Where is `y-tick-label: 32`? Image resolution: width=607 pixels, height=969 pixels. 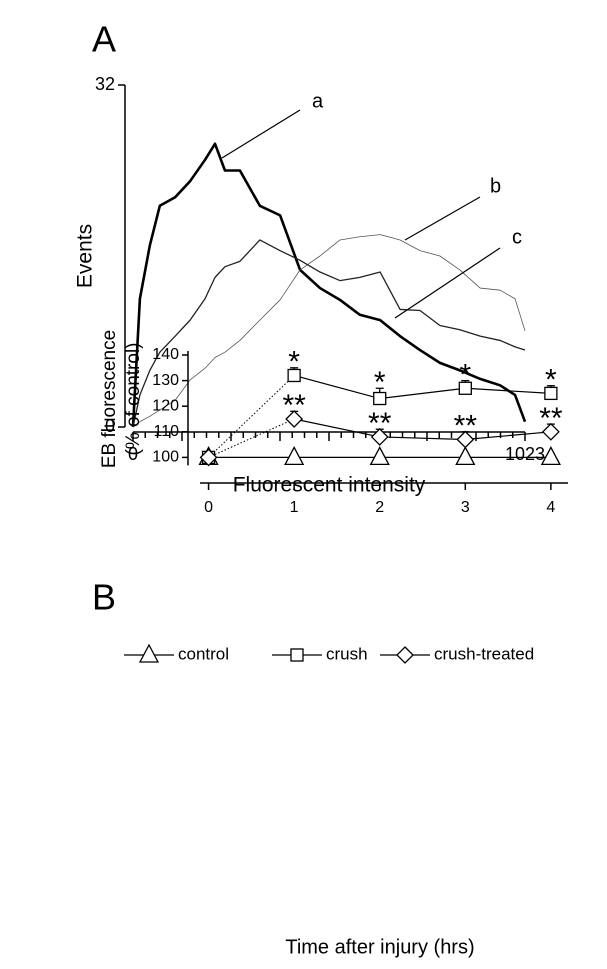 y-tick-label: 32 is located at coordinates (105, 84).